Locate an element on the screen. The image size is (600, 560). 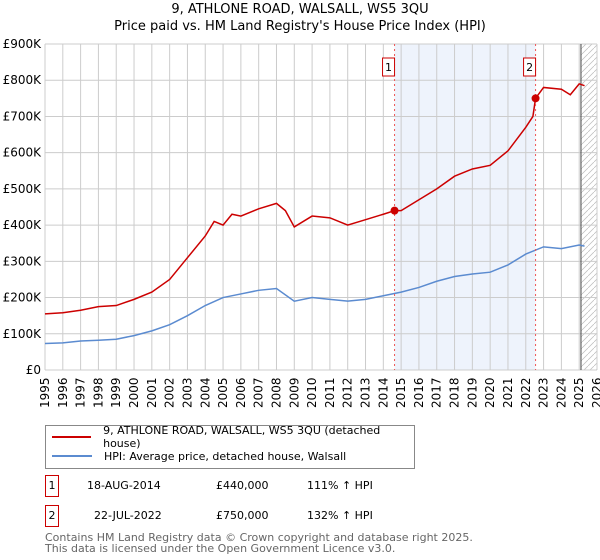
x-tick-label: 2017 is located at coordinates (437, 392).